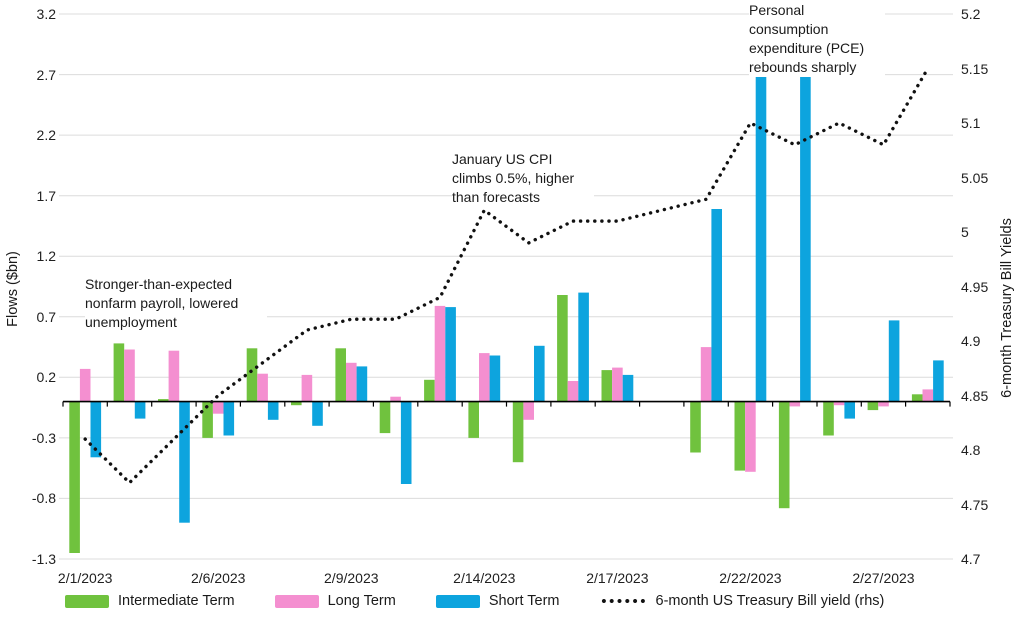  Describe the element at coordinates (87, 601) in the screenshot. I see `legend-swatch-intermediate-term` at that location.